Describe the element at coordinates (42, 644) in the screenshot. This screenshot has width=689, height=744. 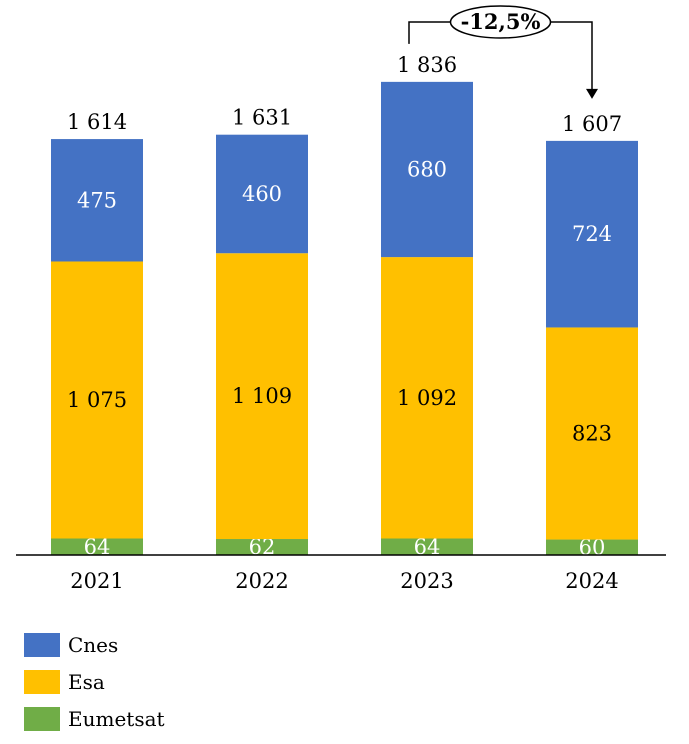
I see `legend-swatch-cnes` at that location.